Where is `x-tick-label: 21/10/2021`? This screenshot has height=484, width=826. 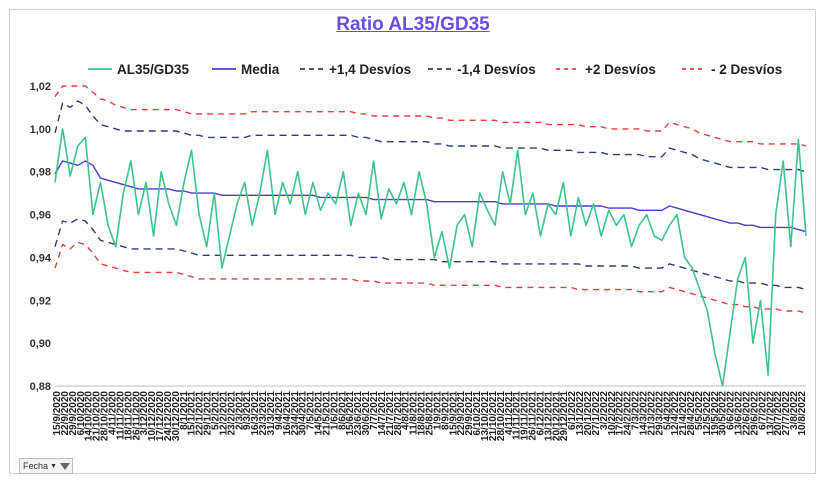
x-tick-label: 21/10/2021 is located at coordinates (493, 416).